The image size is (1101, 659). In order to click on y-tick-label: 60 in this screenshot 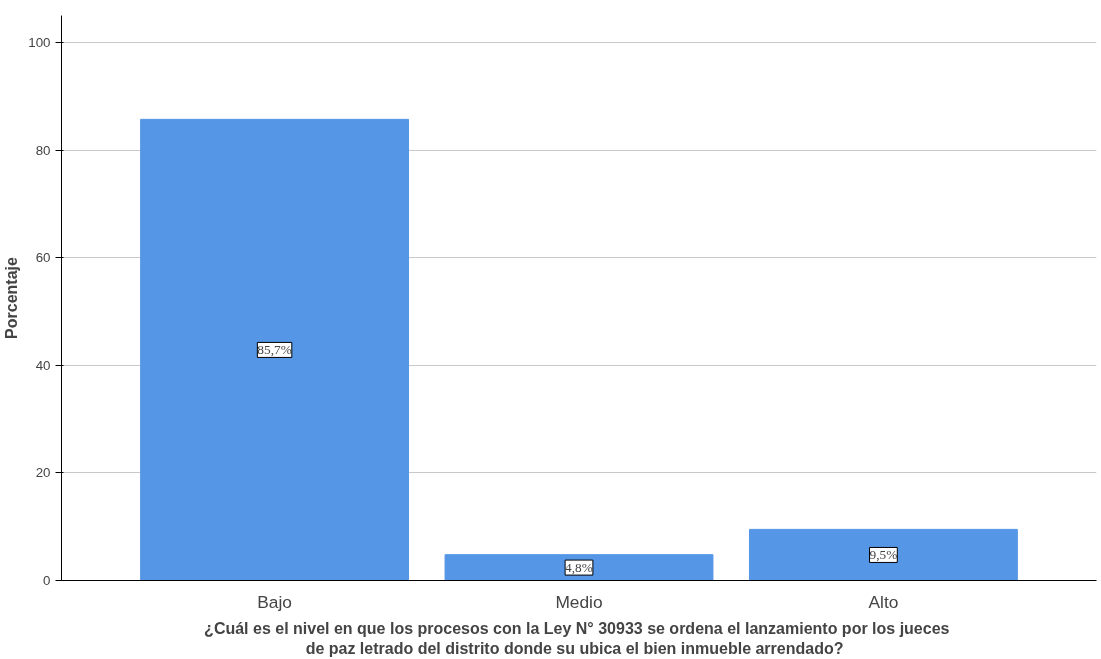, I will do `click(43, 258)`.